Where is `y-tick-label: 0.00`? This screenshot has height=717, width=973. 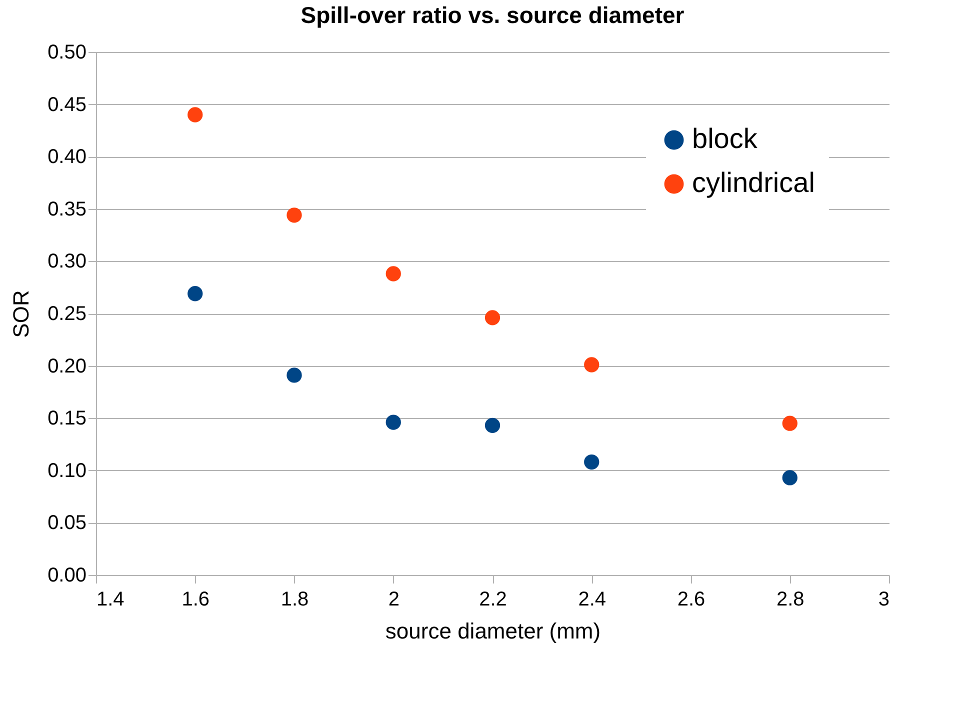
y-tick-label: 0.00 is located at coordinates (67, 575).